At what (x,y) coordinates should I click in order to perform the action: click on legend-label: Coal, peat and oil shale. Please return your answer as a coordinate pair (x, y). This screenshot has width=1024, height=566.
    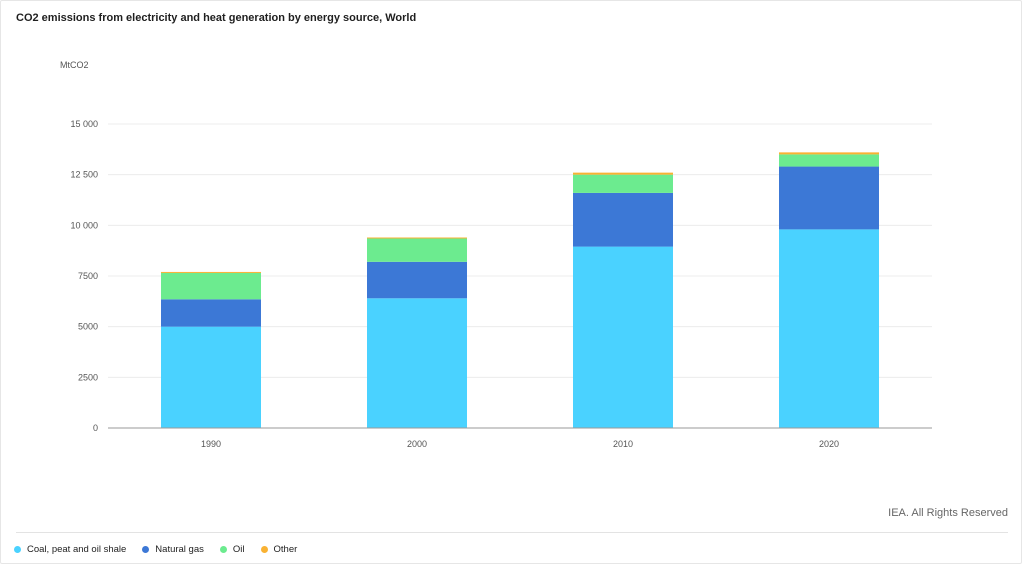
    Looking at the image, I should click on (77, 549).